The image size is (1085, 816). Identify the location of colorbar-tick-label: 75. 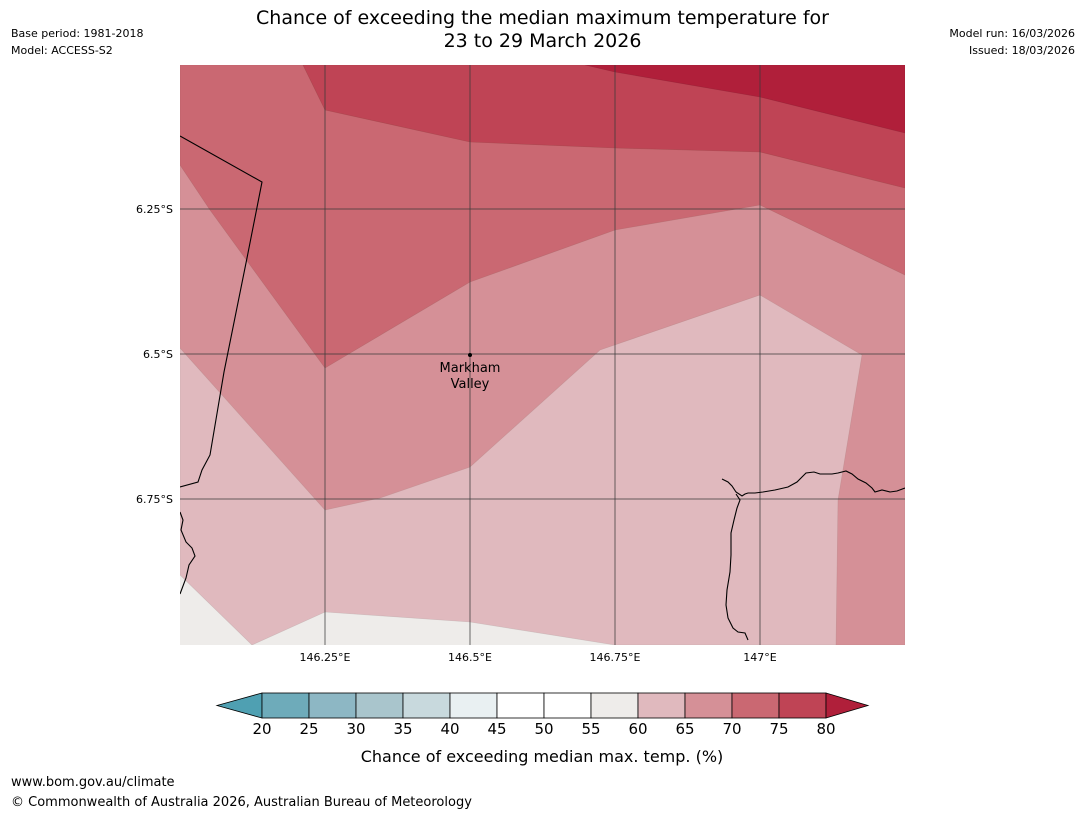
(778, 729).